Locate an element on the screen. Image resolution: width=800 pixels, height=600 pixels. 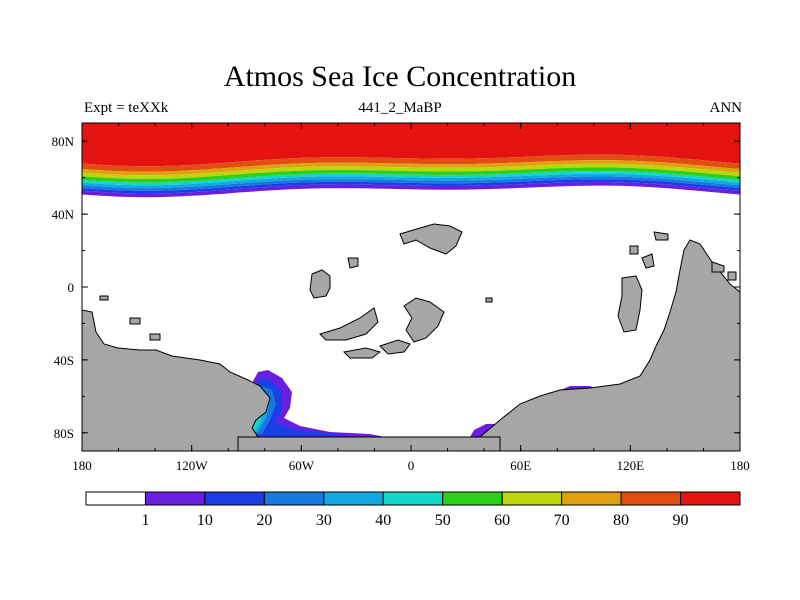
colorbar-label: 30 is located at coordinates (324, 520).